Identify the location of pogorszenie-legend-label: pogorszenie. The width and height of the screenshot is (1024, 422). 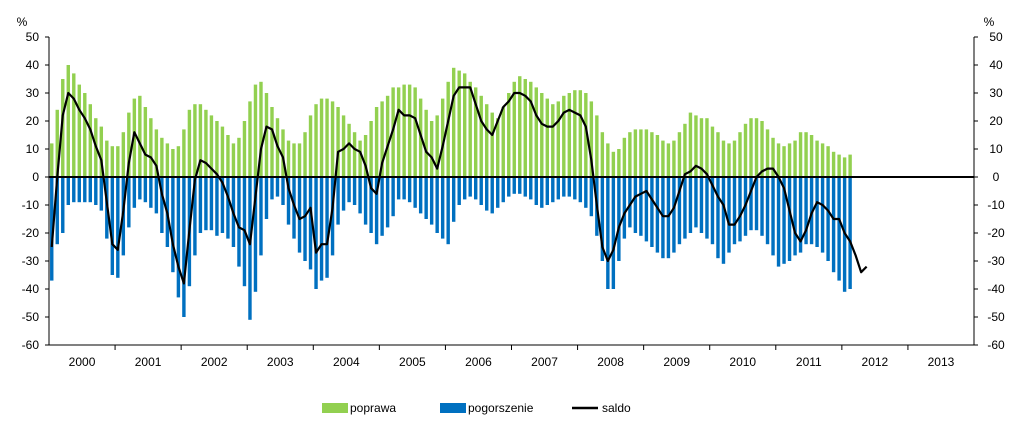
(501, 408).